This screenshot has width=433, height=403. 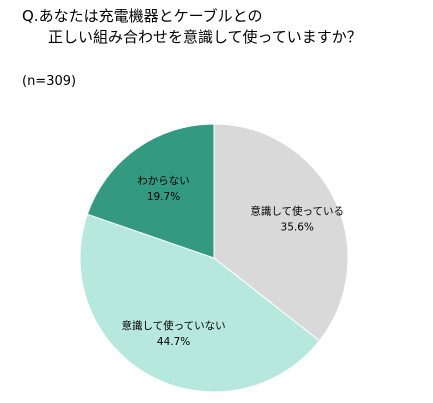 What do you see at coordinates (222, 27) in the screenshot?
I see `question-text: Q.あなたは充電機器とケーブルとの 正しい組み合わせを意識して使っていますか？` at bounding box center [222, 27].